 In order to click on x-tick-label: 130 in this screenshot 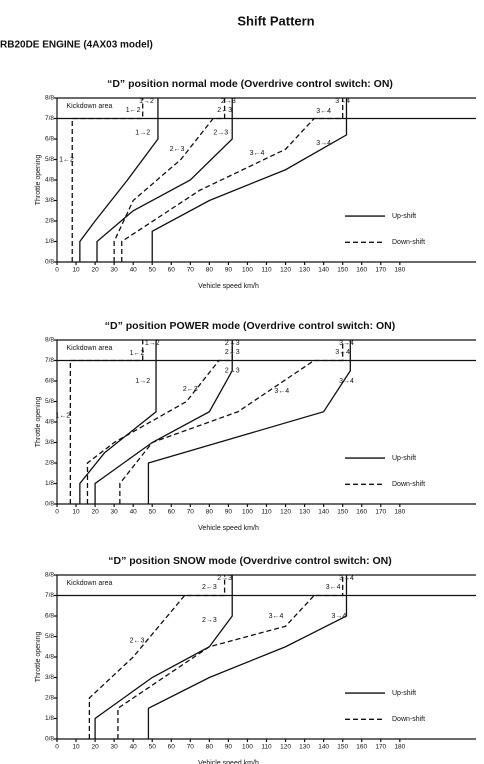, I will do `click(304, 747)`.